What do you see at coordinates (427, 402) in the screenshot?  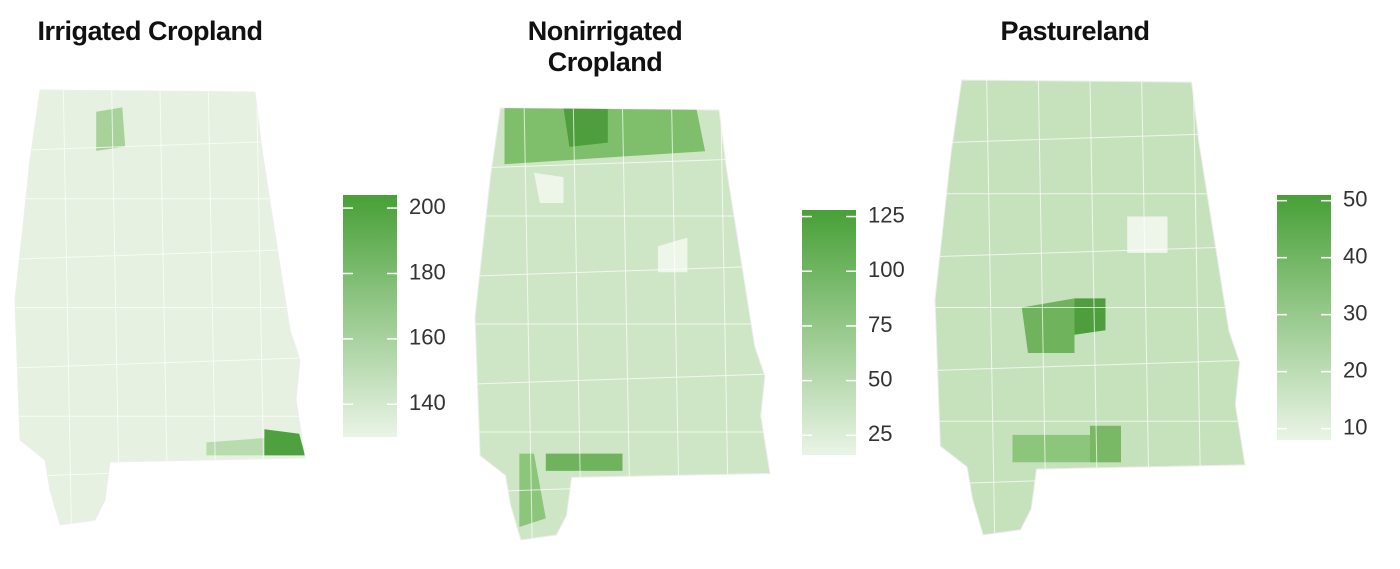 I see `tick-label: 140` at bounding box center [427, 402].